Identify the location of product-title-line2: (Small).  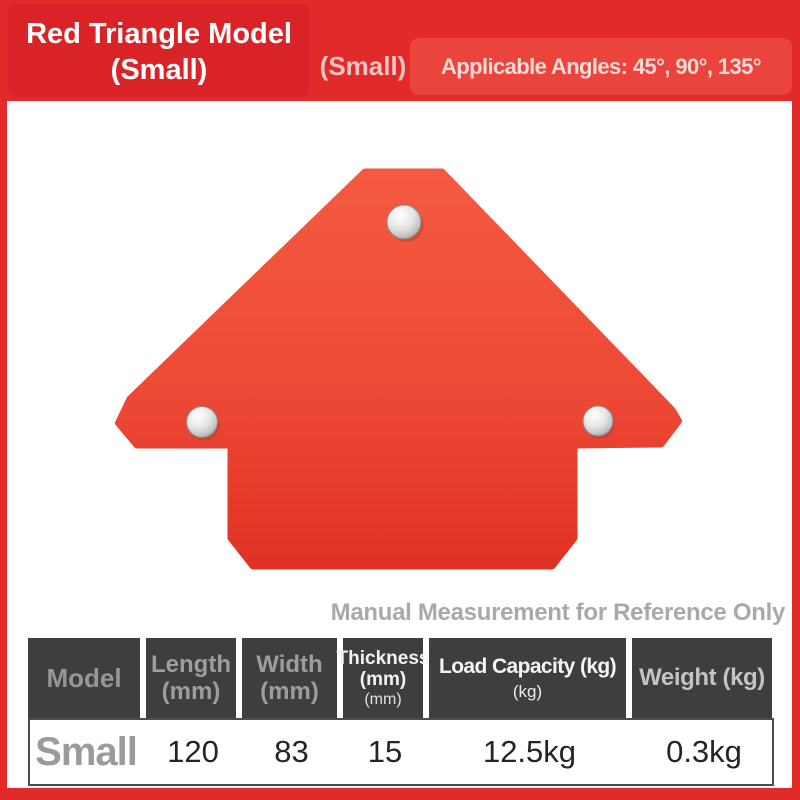
(159, 70).